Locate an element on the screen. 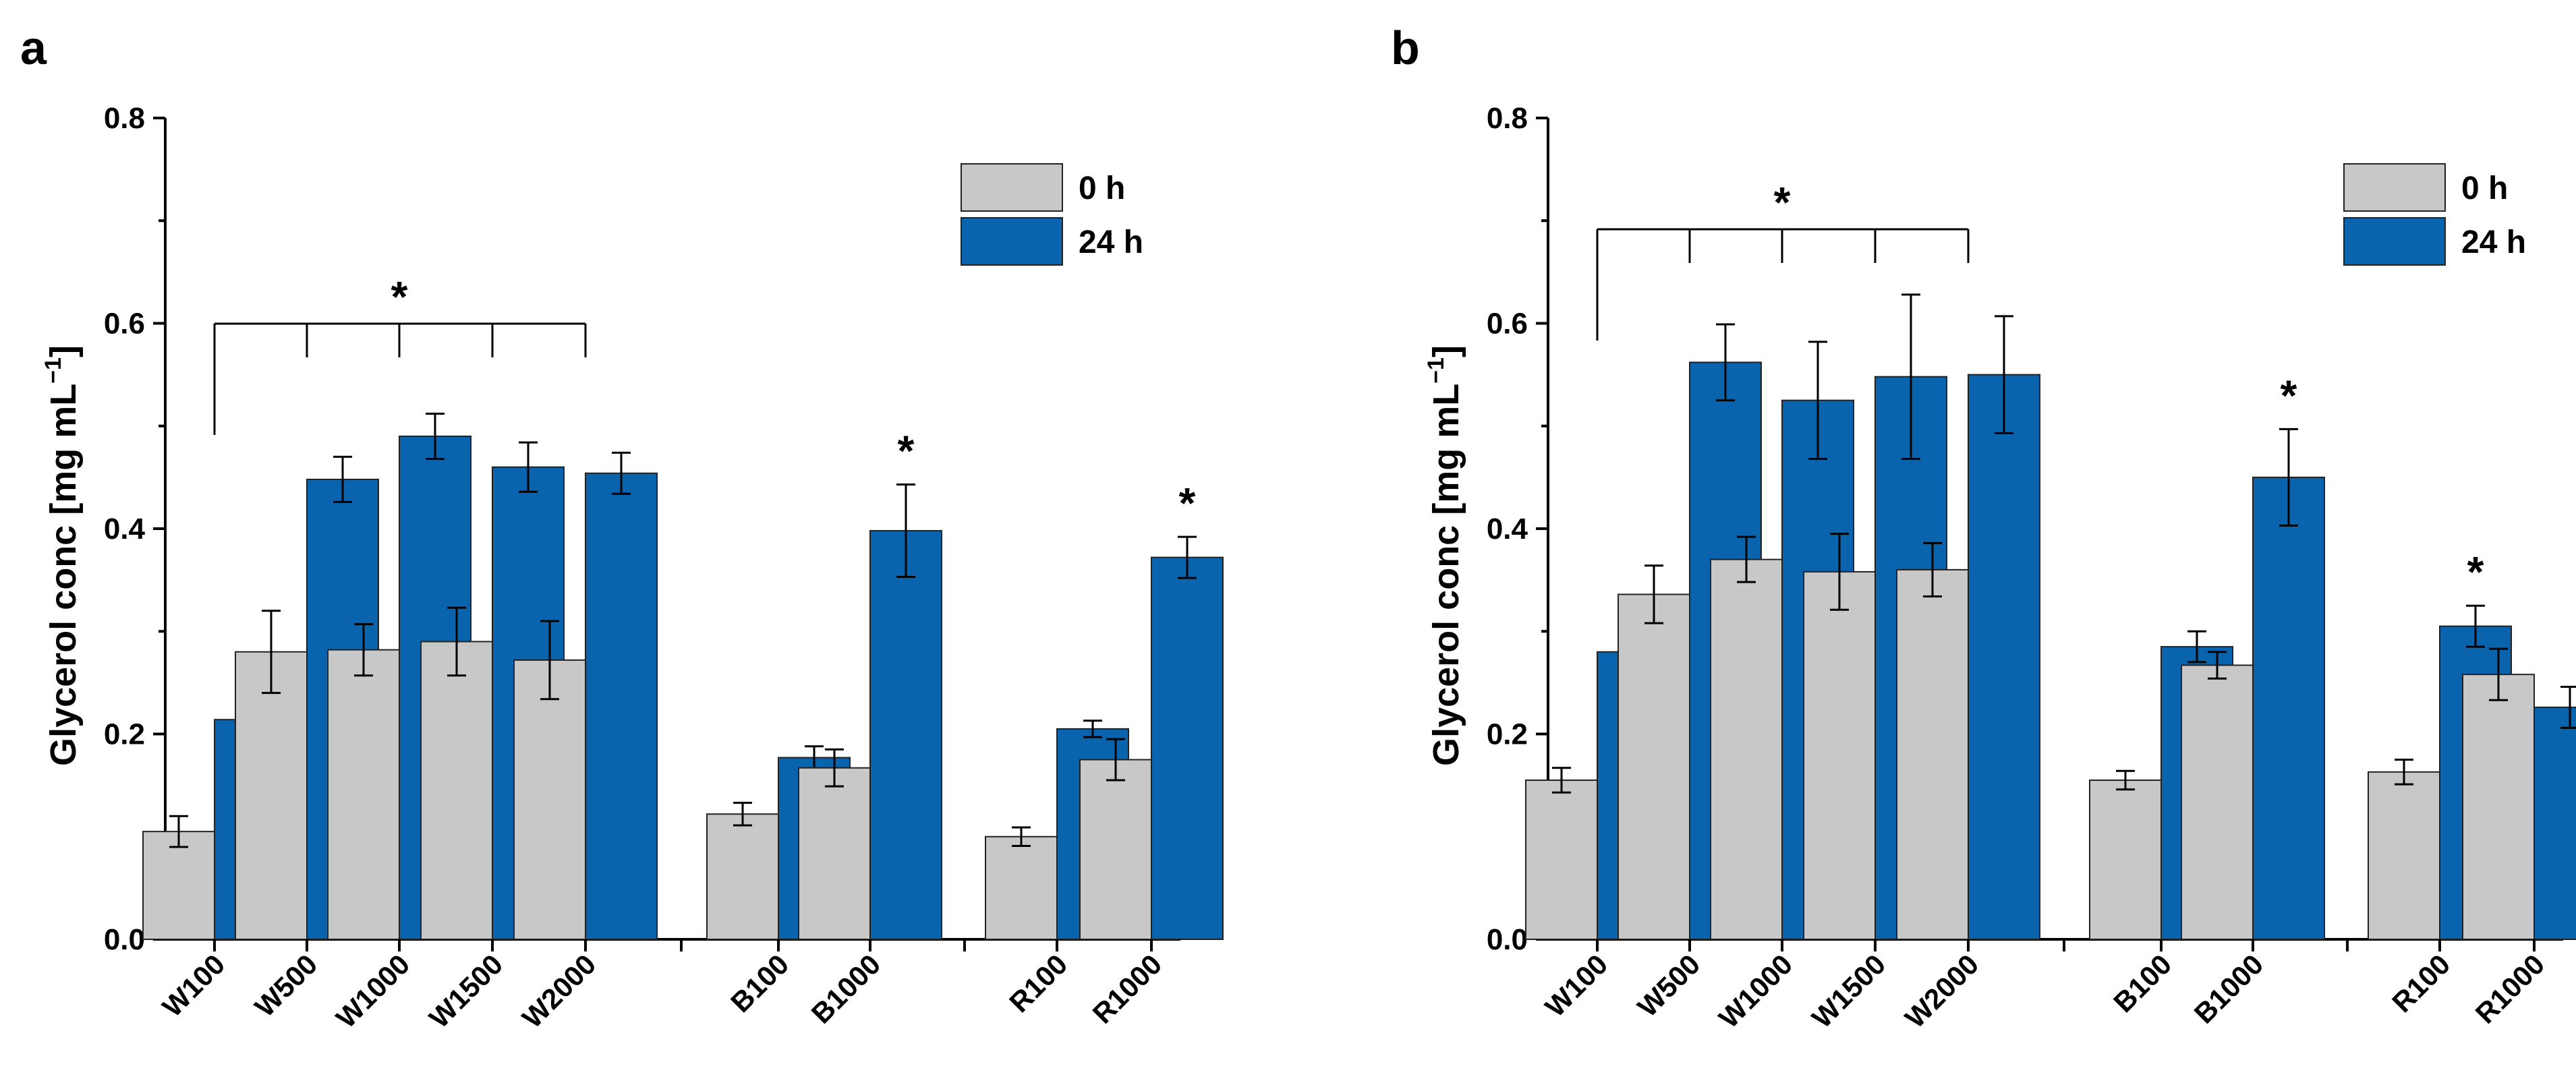  significance-star-R100: * is located at coordinates (2475, 572).